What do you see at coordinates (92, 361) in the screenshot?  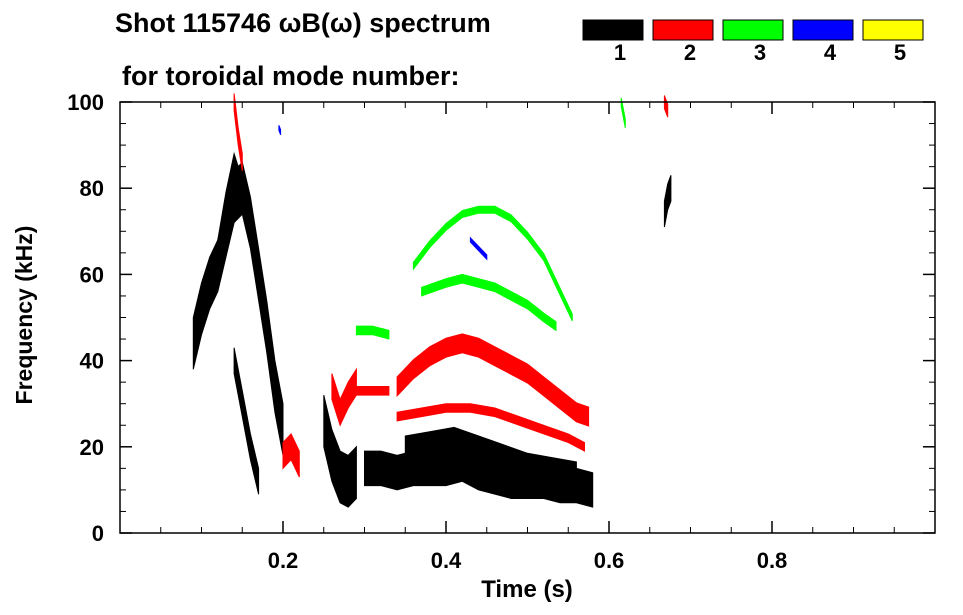 I see `y-tick-label: 40` at bounding box center [92, 361].